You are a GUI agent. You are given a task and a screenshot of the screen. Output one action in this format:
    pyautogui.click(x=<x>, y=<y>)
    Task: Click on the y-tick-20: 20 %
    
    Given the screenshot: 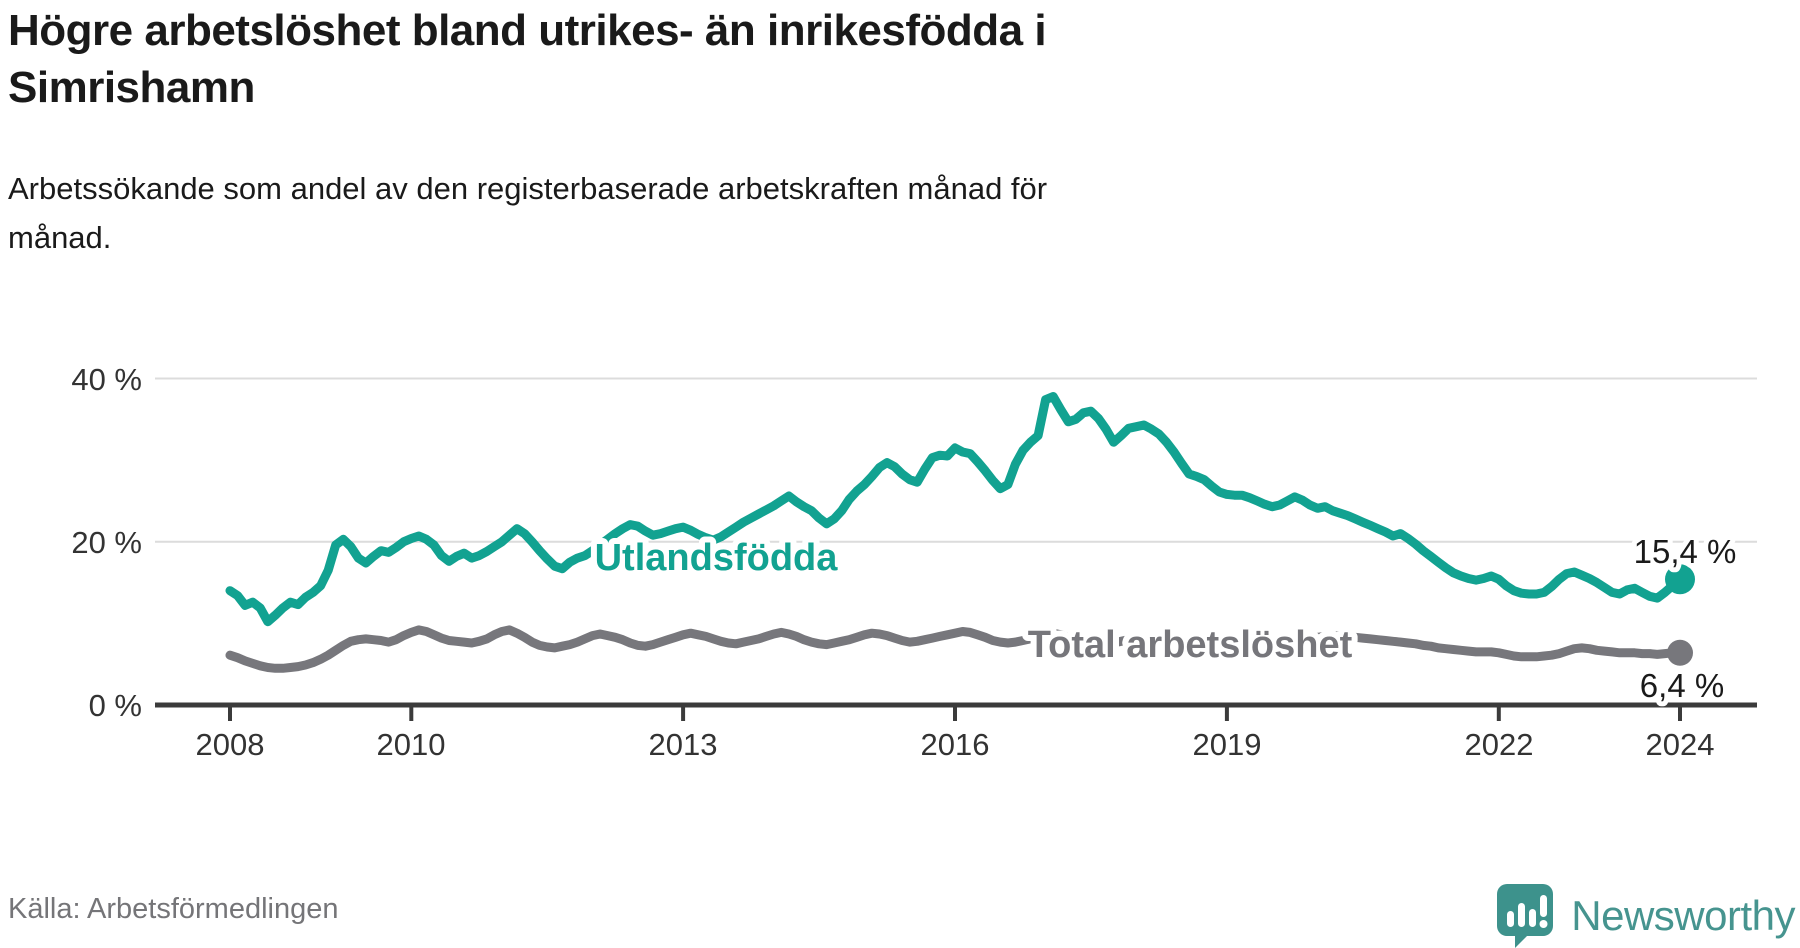 What is the action you would take?
    pyautogui.click(x=106, y=542)
    